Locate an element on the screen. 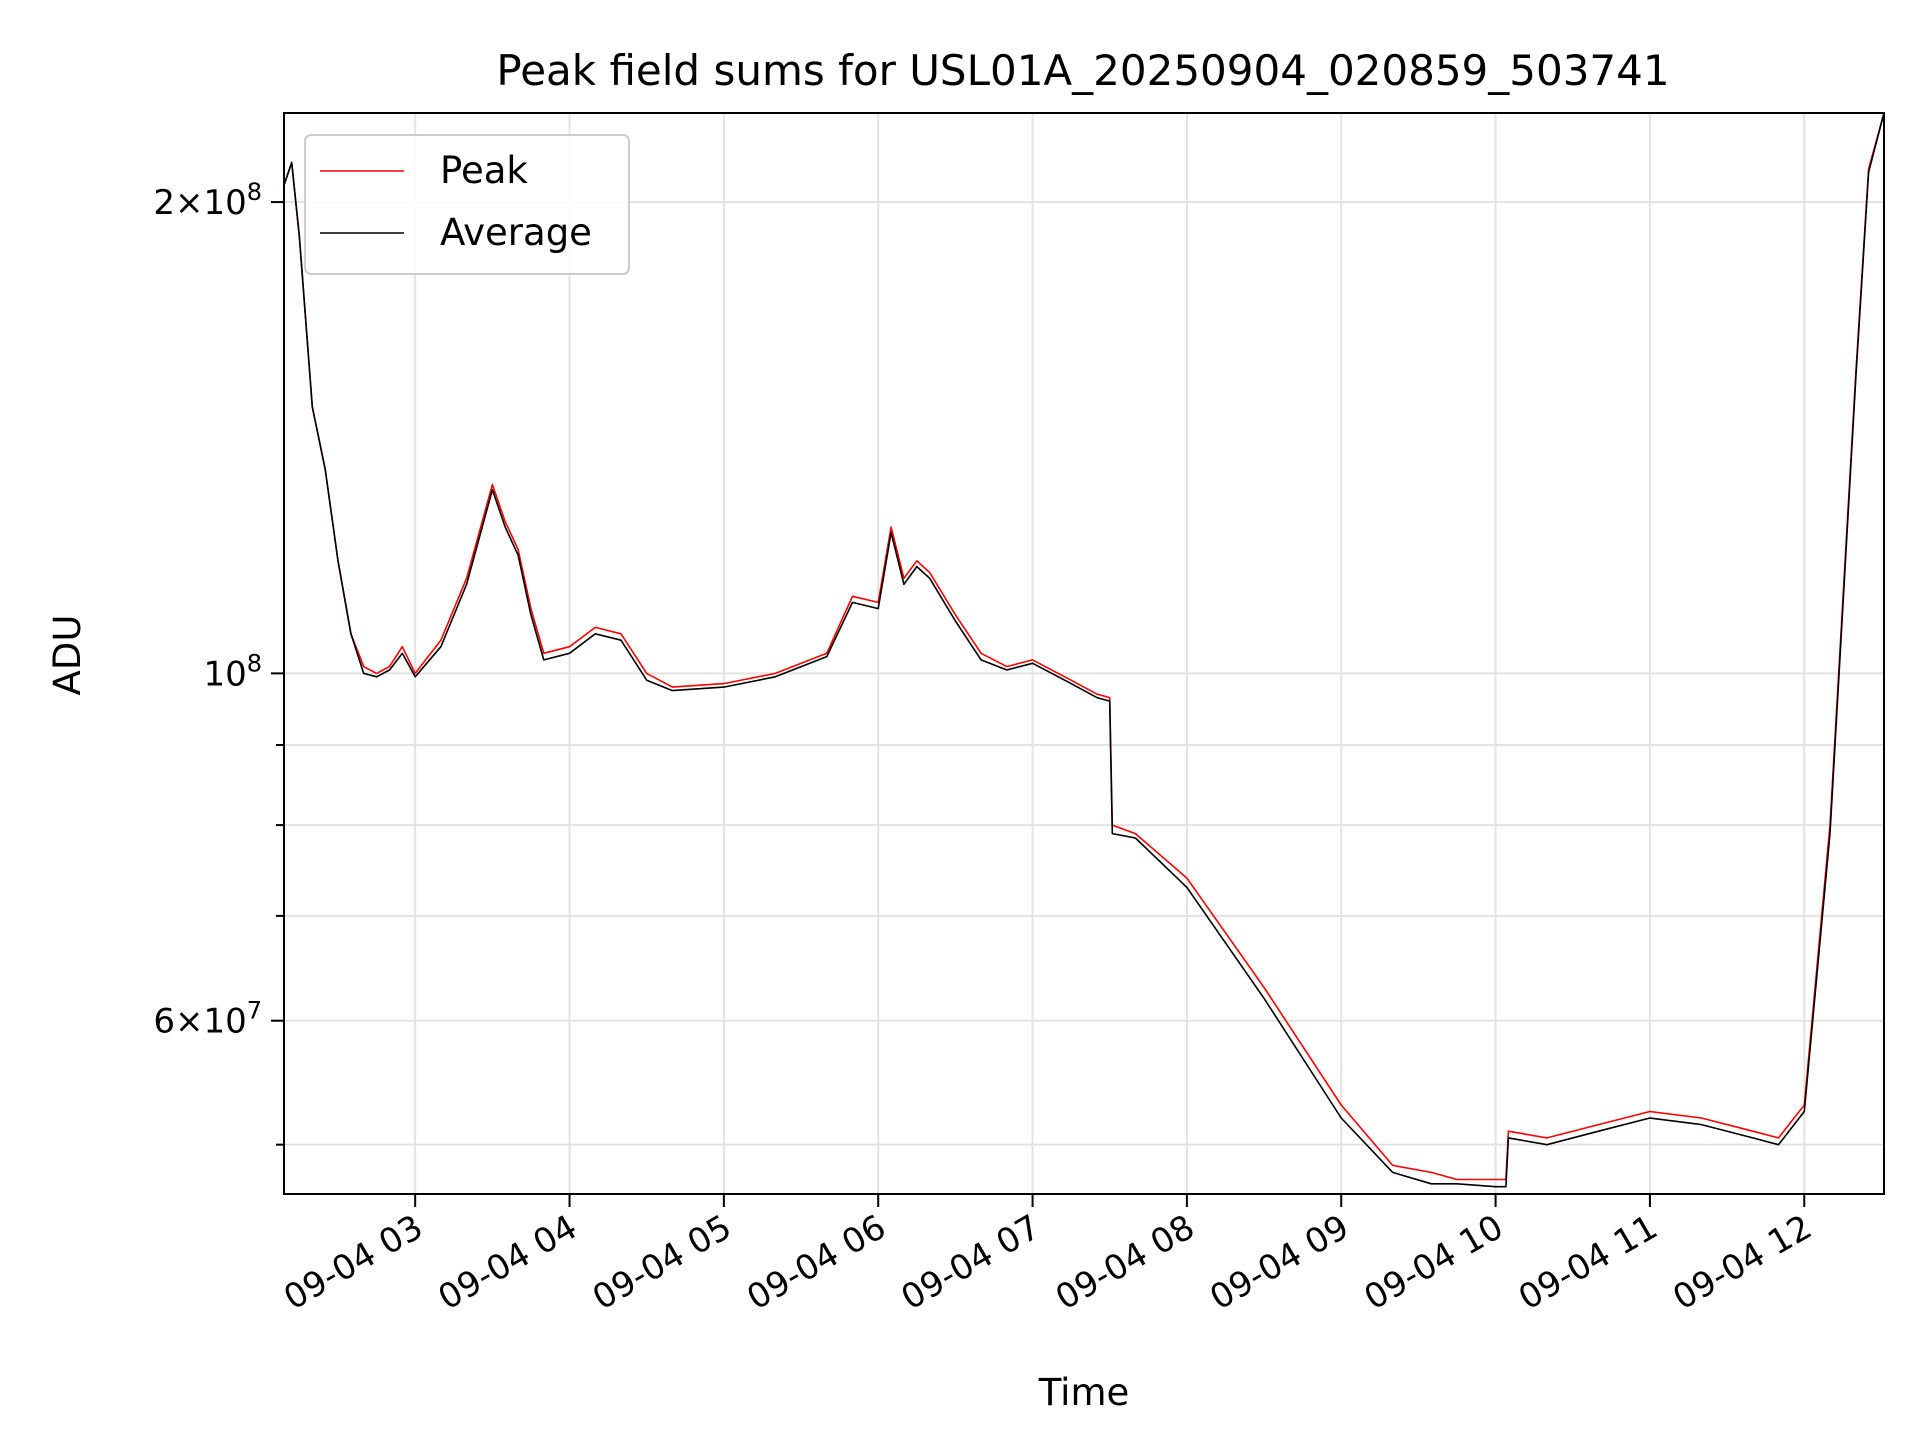 This screenshot has height=1440, width=1920. legend: Peak Average is located at coordinates (467, 204).